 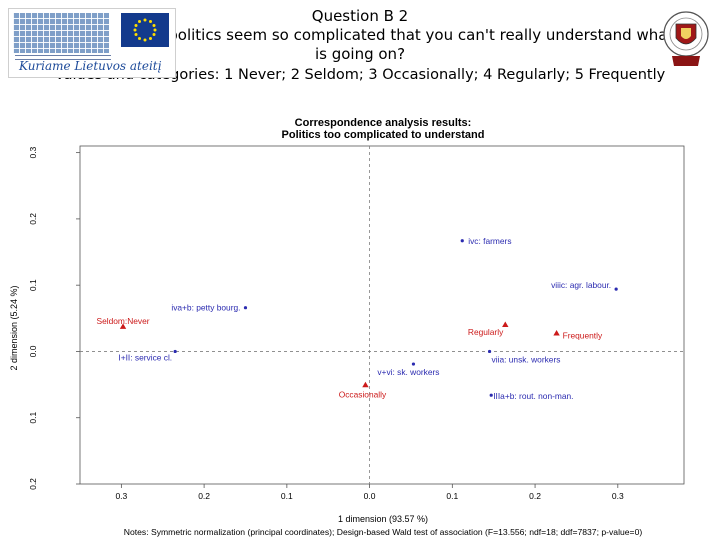 I want to click on tiles-pattern-icon, so click(x=61, y=33).